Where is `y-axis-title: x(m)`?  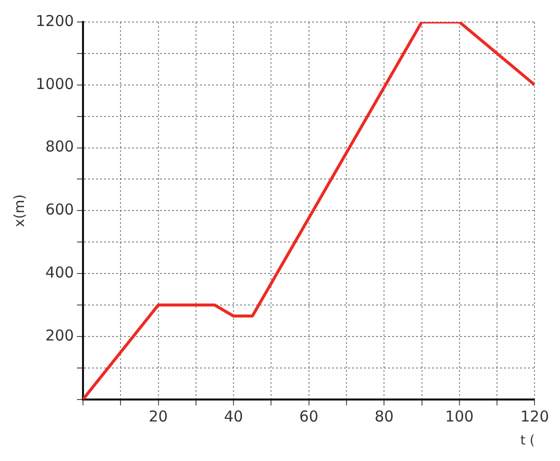
y-axis-title: x(m) is located at coordinates (20, 211).